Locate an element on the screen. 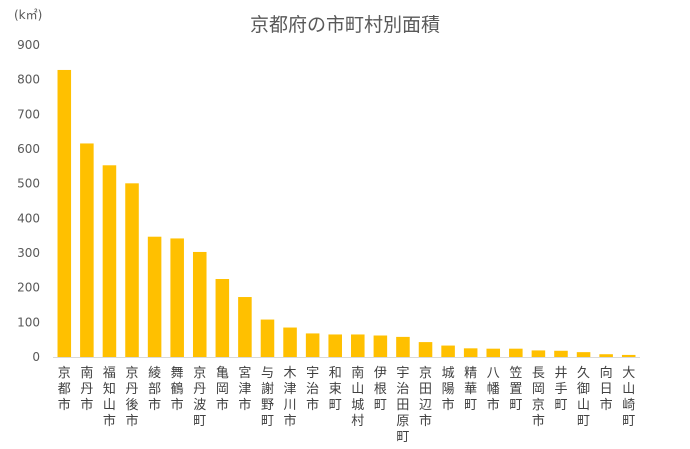  x-tick-label: 木津川市 is located at coordinates (290, 397).